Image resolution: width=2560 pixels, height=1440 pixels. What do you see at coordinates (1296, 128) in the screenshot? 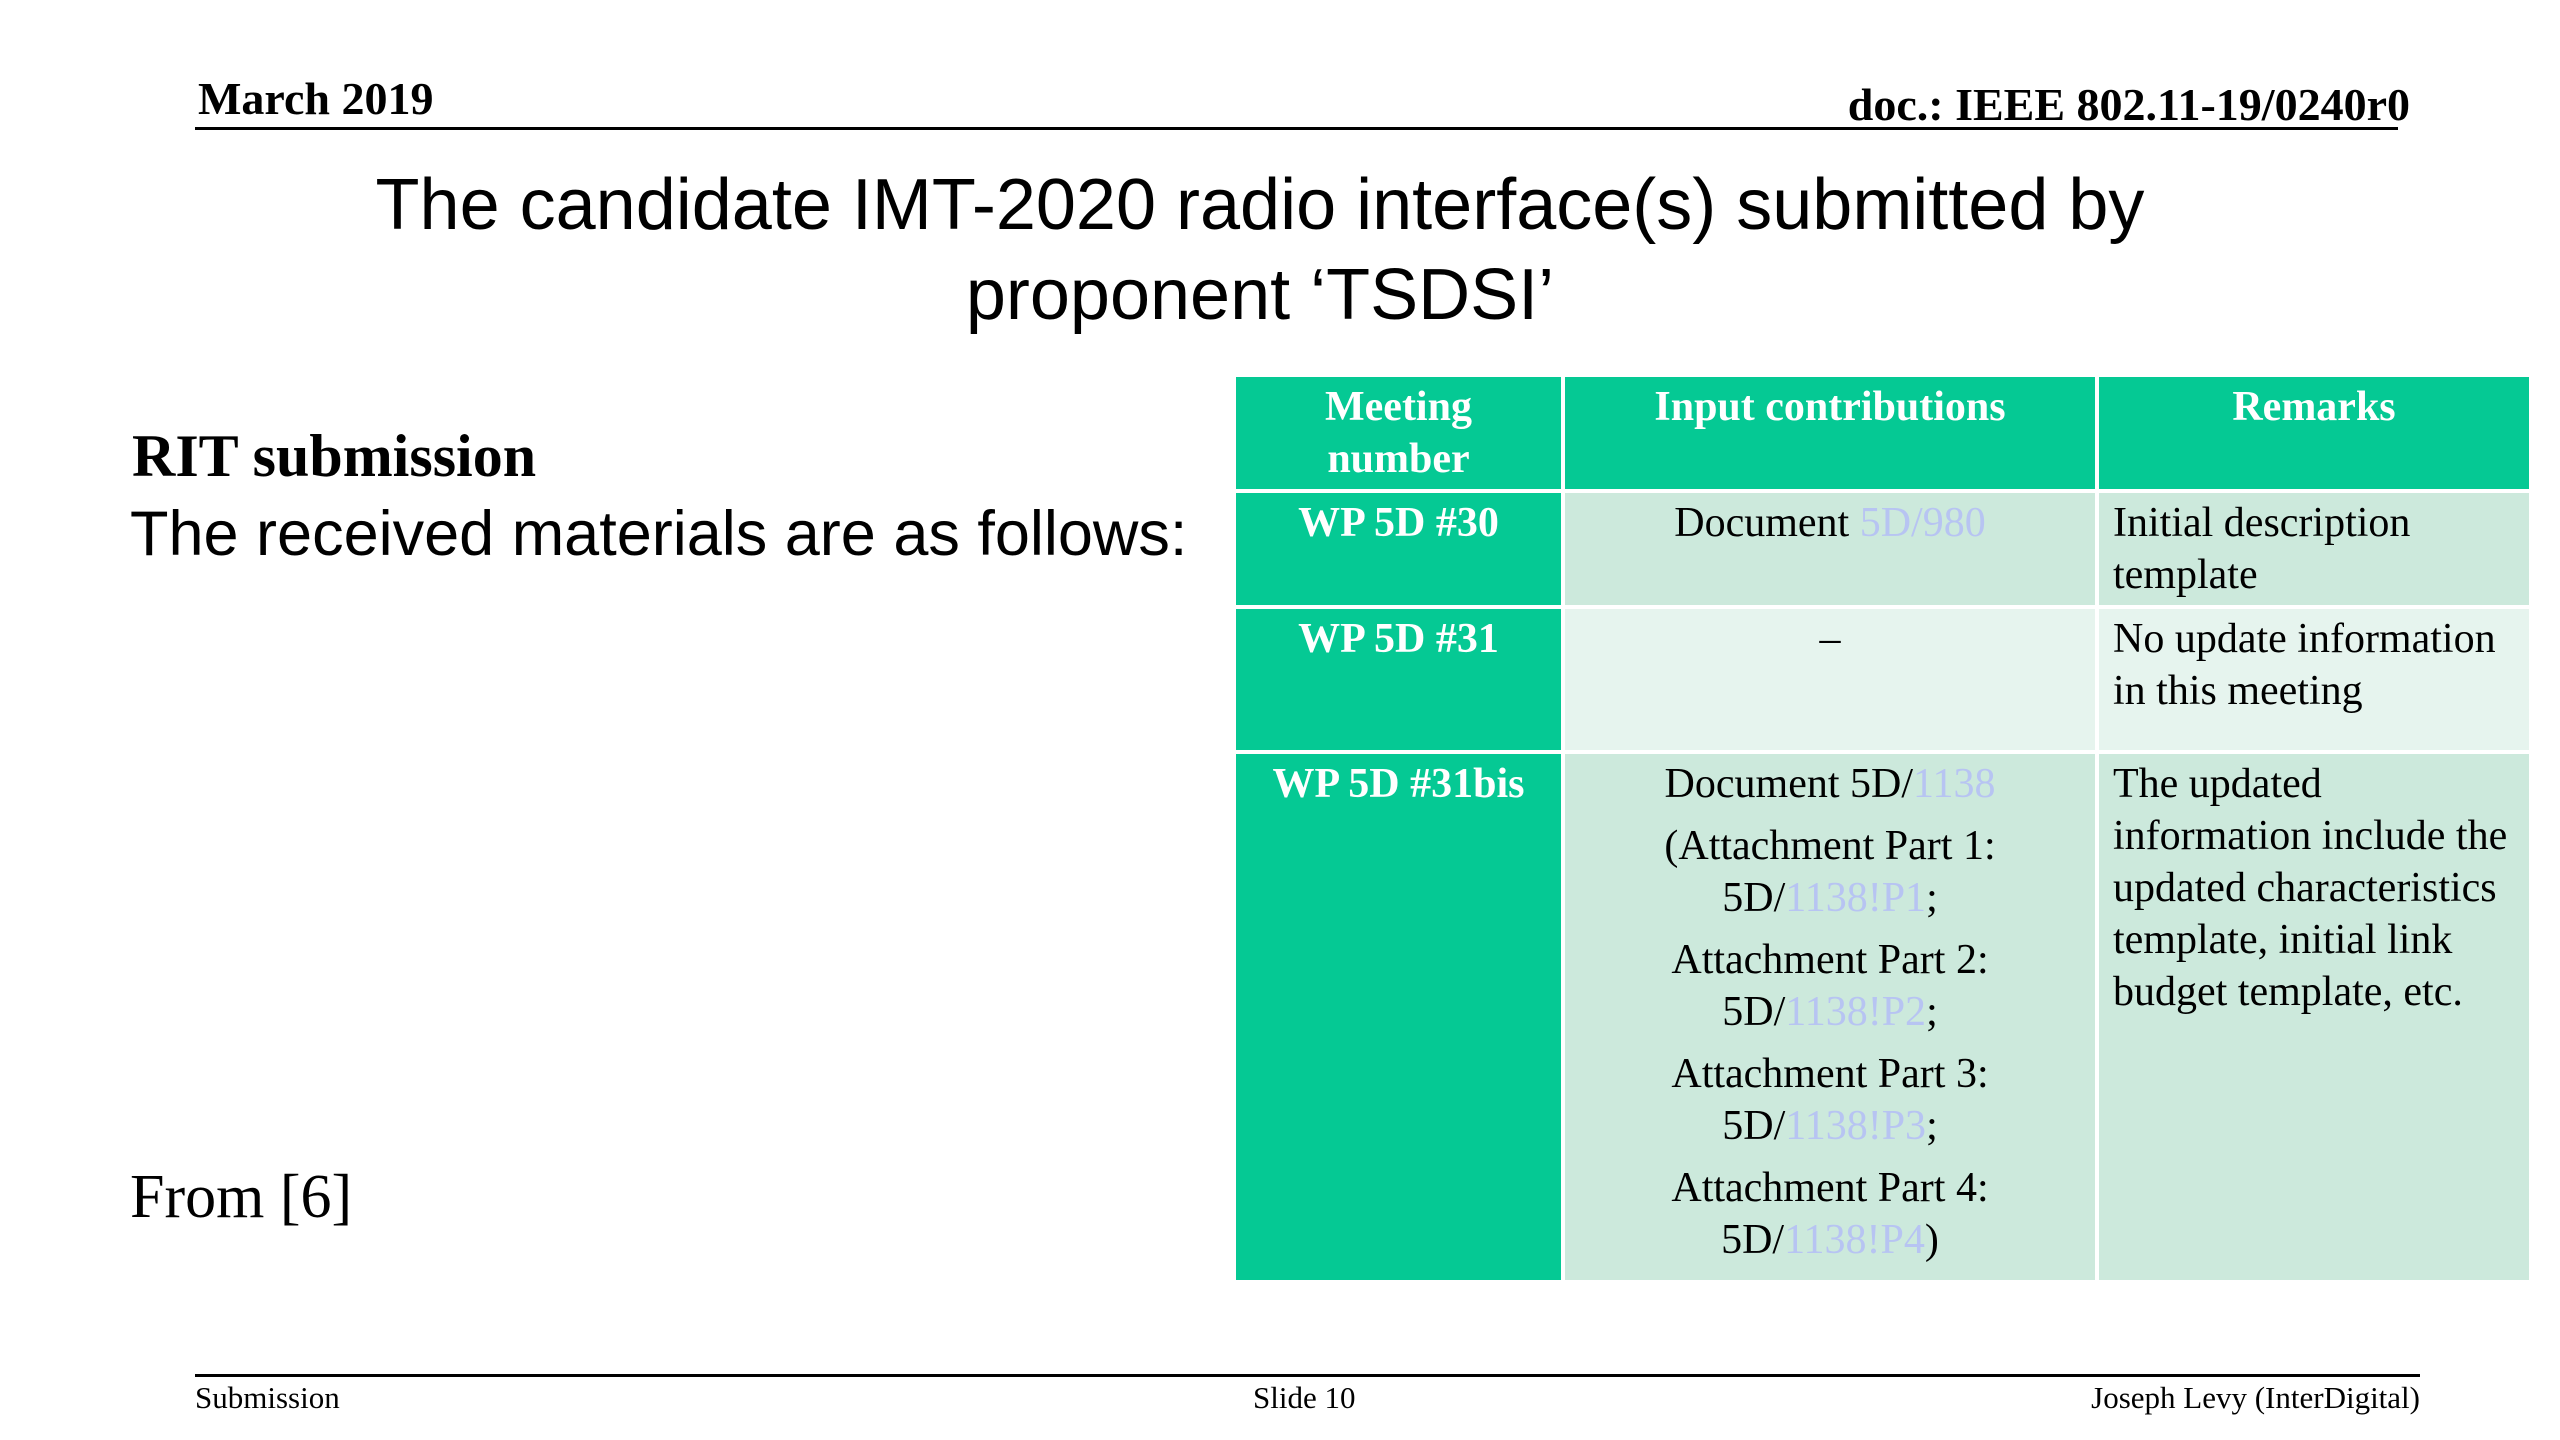
I see `header-rule` at bounding box center [1296, 128].